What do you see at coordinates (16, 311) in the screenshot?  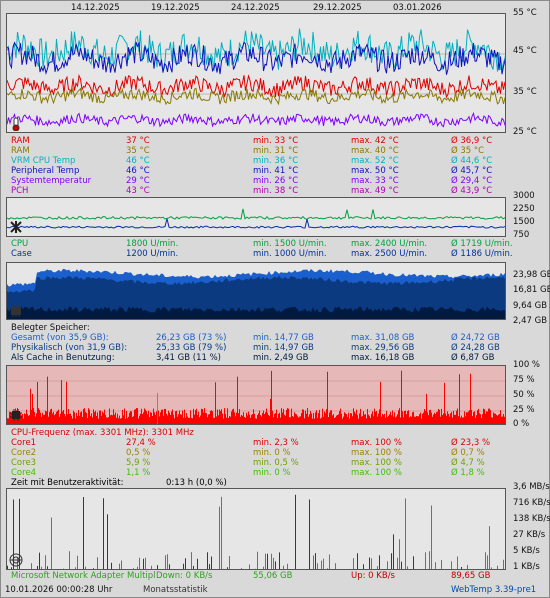 I see `memory-chip-icon` at bounding box center [16, 311].